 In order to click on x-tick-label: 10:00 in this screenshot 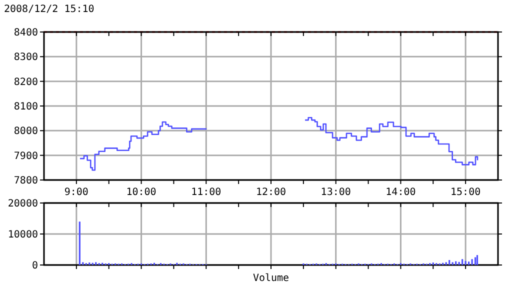, I will do `click(141, 192)`.